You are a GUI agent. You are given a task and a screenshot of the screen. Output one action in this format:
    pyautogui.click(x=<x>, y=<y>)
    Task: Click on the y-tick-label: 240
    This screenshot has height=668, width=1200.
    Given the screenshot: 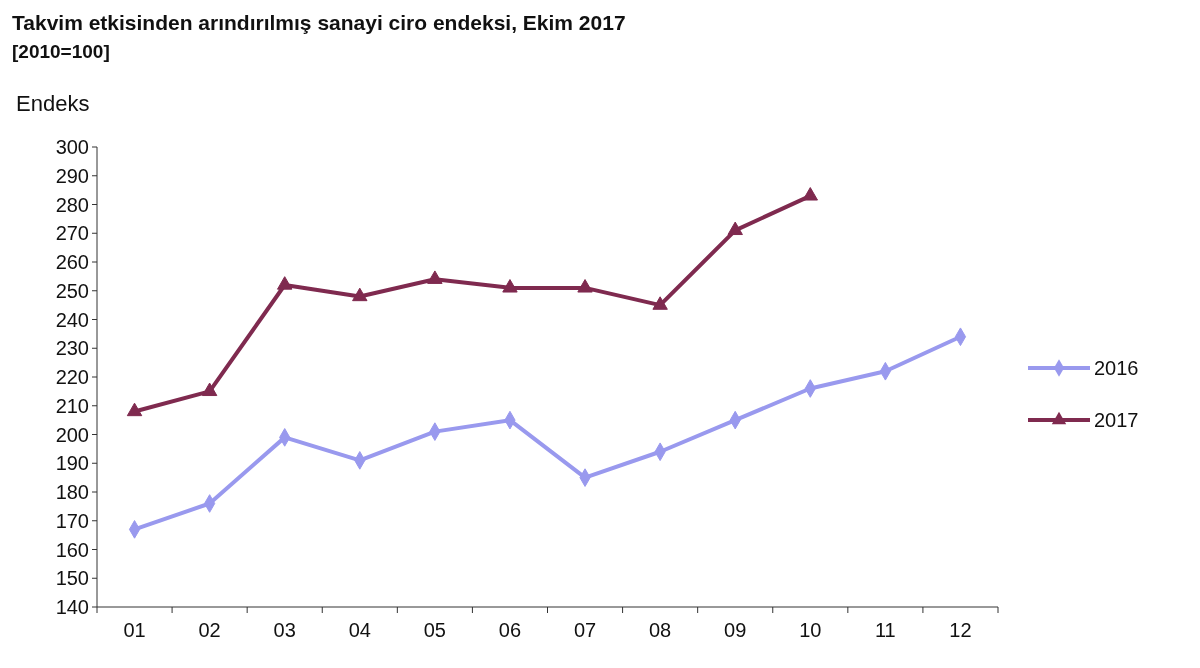 What is the action you would take?
    pyautogui.click(x=72, y=319)
    